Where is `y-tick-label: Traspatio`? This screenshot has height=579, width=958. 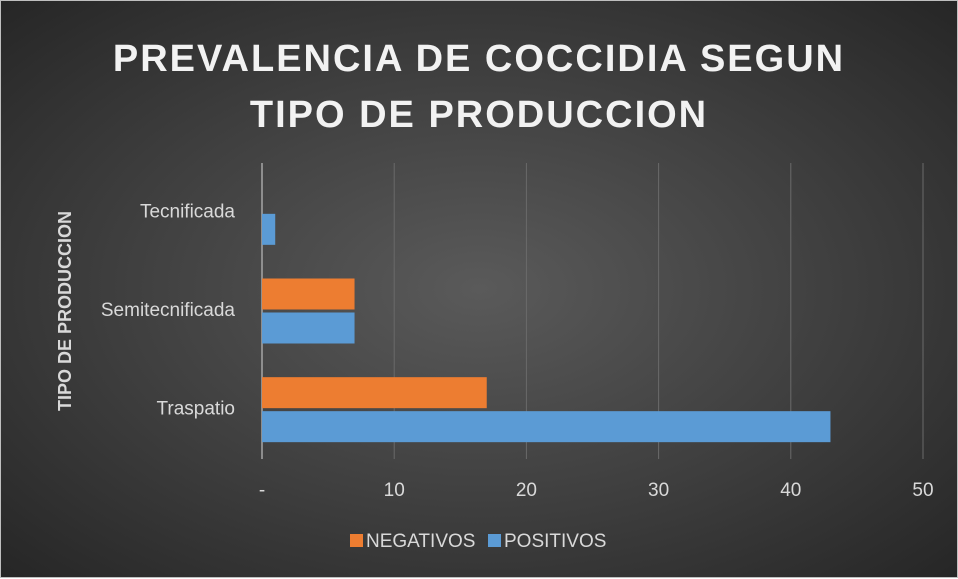 y-tick-label: Traspatio is located at coordinates (196, 409).